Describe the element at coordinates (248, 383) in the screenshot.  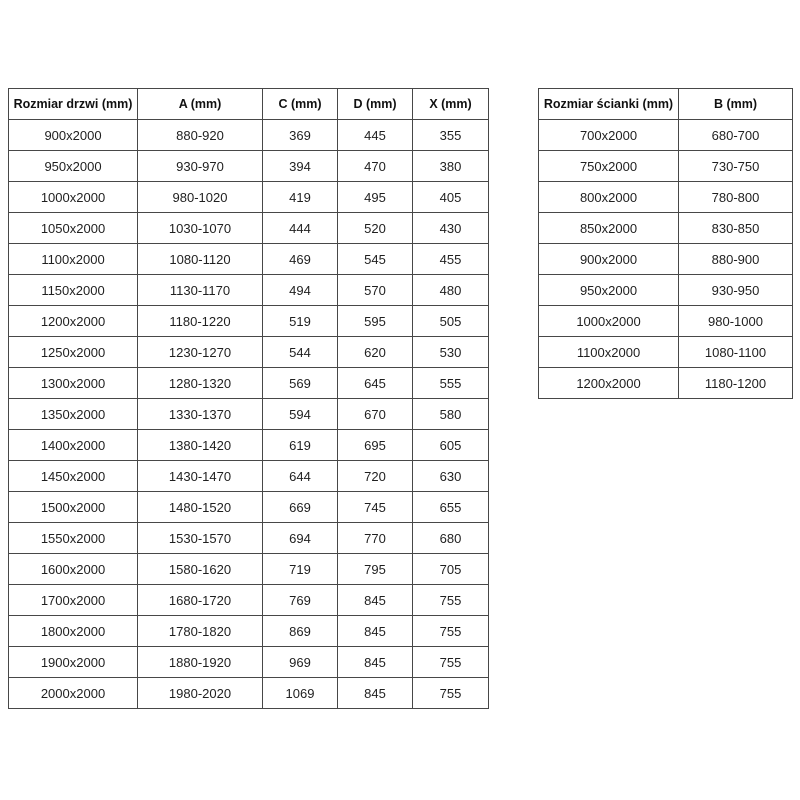
I see `table-row: 1300x2000 1280-1320 569 645 555` at that location.